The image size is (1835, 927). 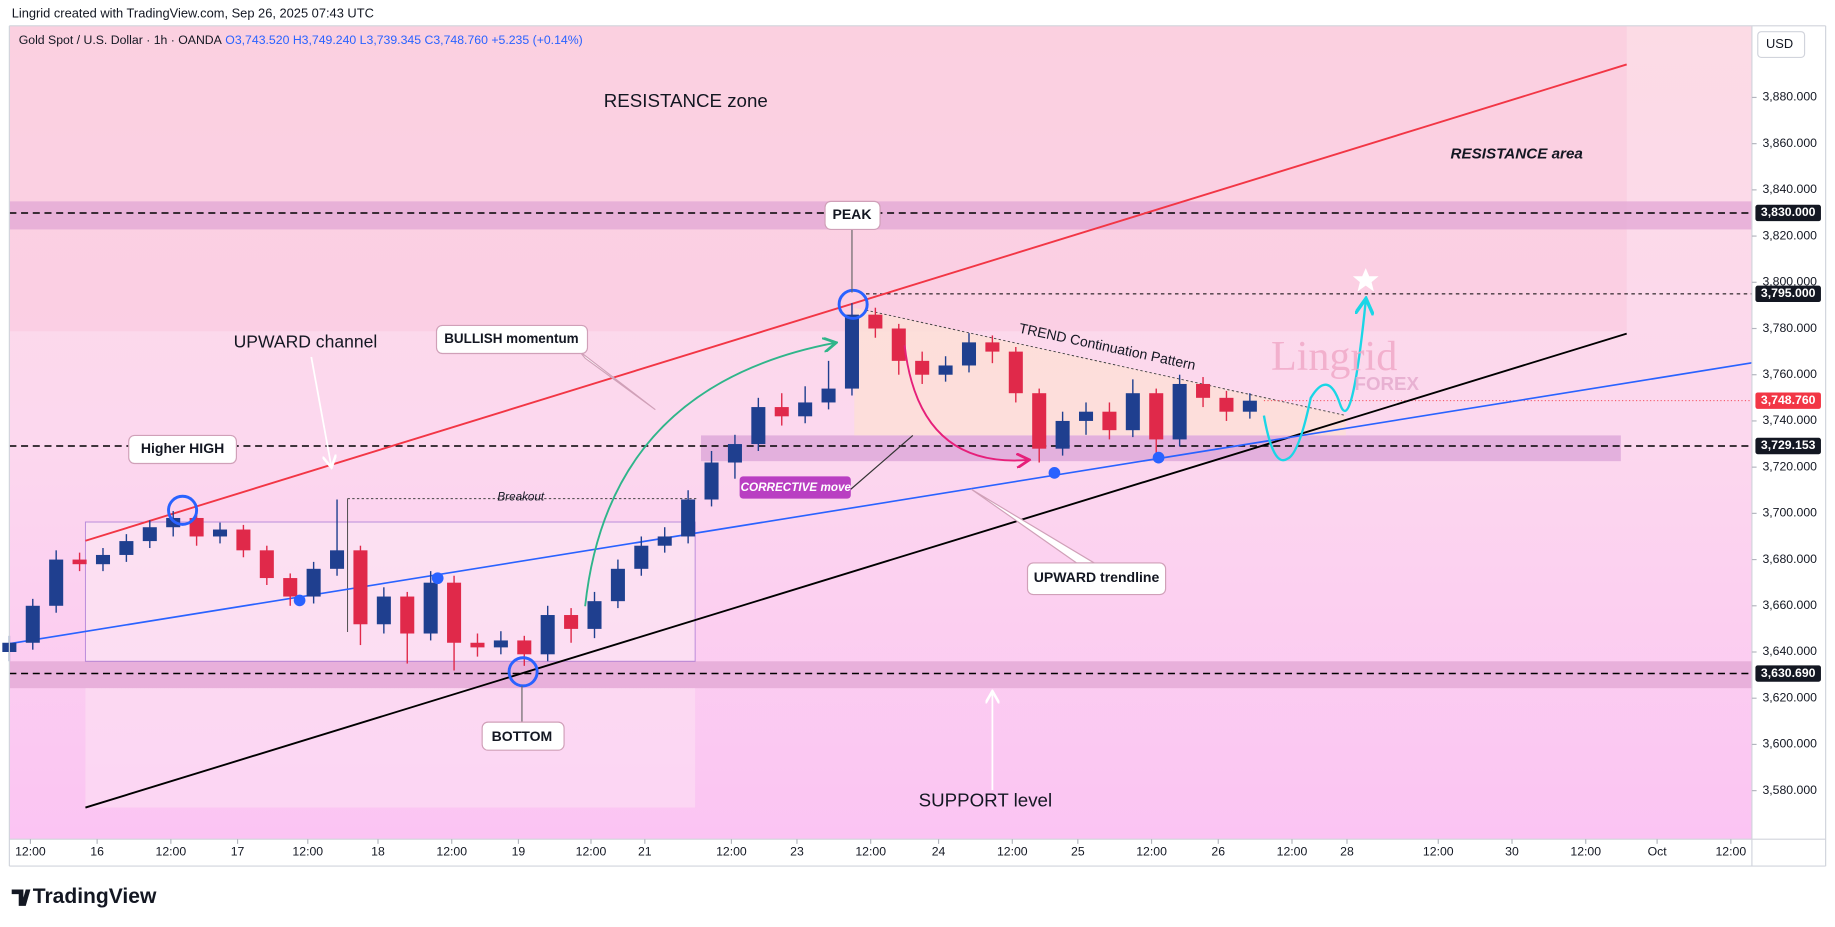 I want to click on bullish-box, so click(x=512, y=339).